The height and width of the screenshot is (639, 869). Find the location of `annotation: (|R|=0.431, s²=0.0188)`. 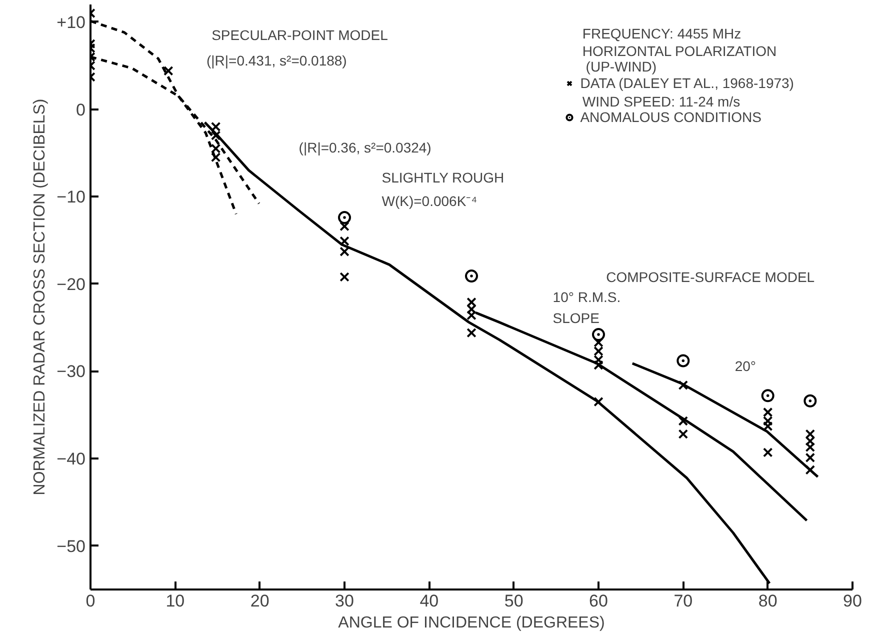

annotation: (|R|=0.431, s²=0.0188) is located at coordinates (276, 60).